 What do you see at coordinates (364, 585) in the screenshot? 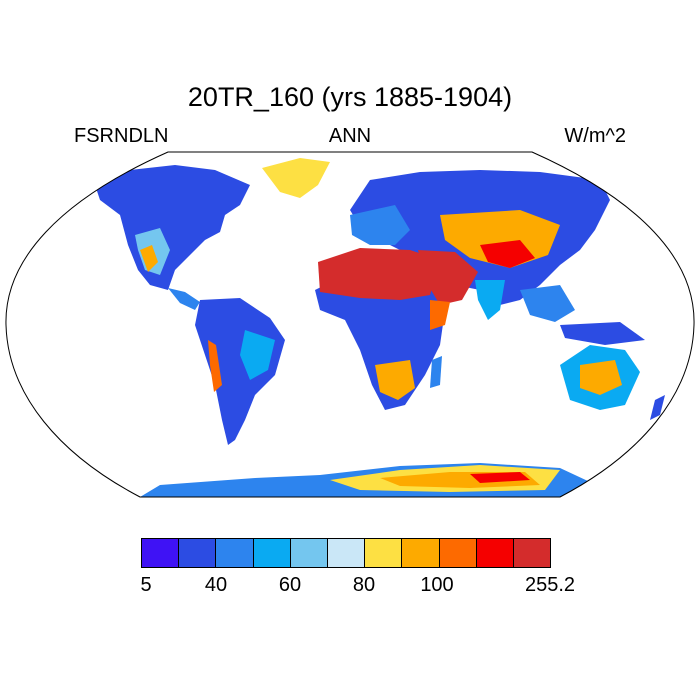
I see `colorbar-tick-label: 80` at bounding box center [364, 585].